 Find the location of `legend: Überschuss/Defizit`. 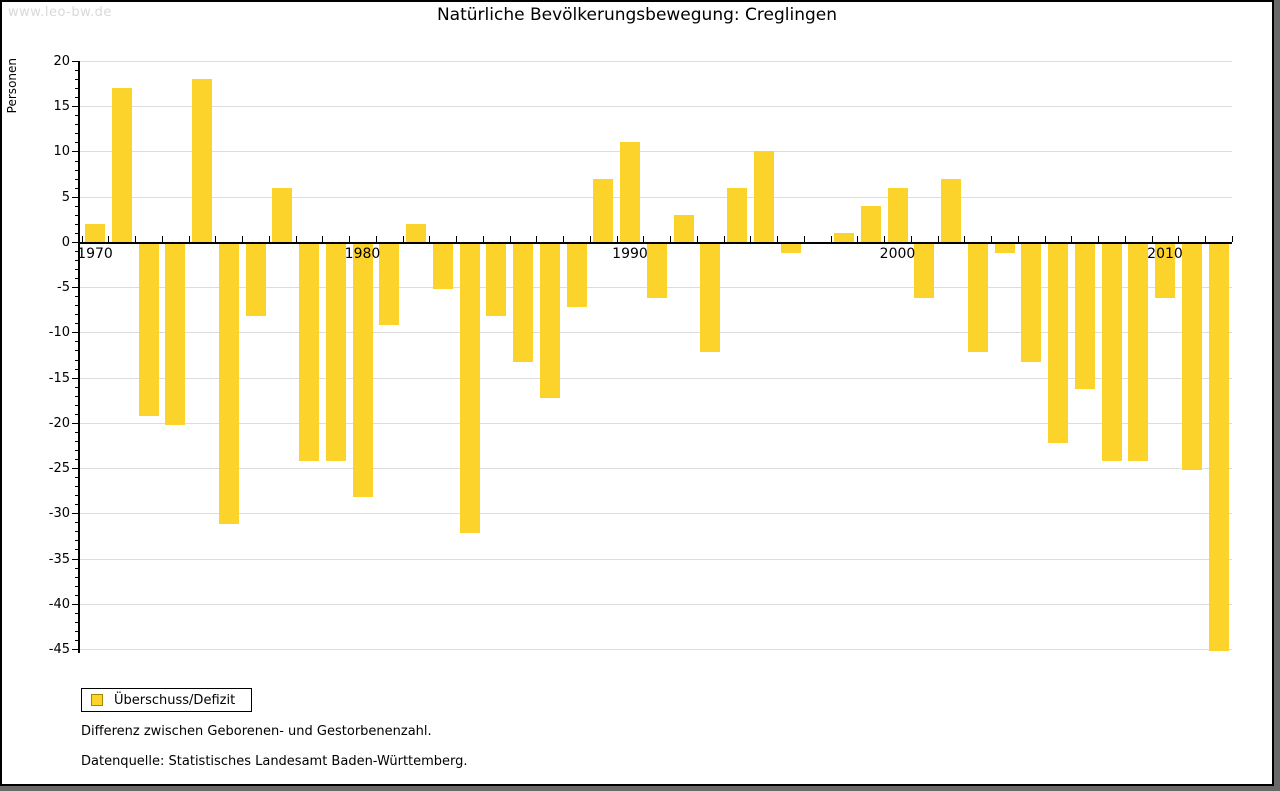

legend: Überschuss/Defizit is located at coordinates (167, 700).